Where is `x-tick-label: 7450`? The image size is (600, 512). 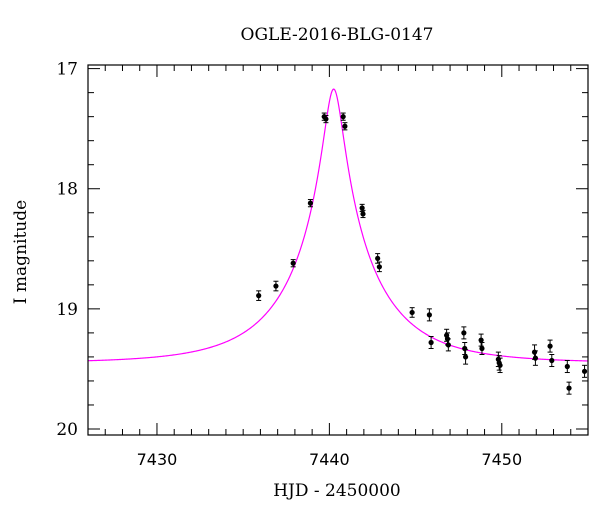 x-tick-label: 7450 is located at coordinates (501, 459).